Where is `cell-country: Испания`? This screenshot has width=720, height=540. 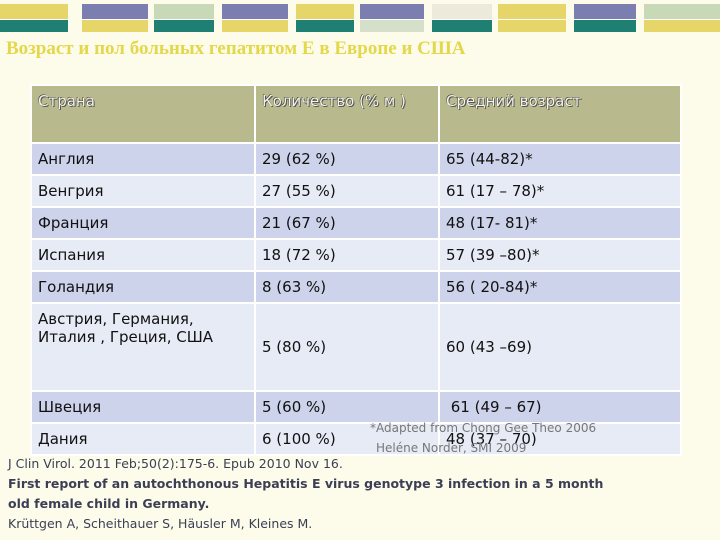
cell-country: Испания is located at coordinates (143, 255).